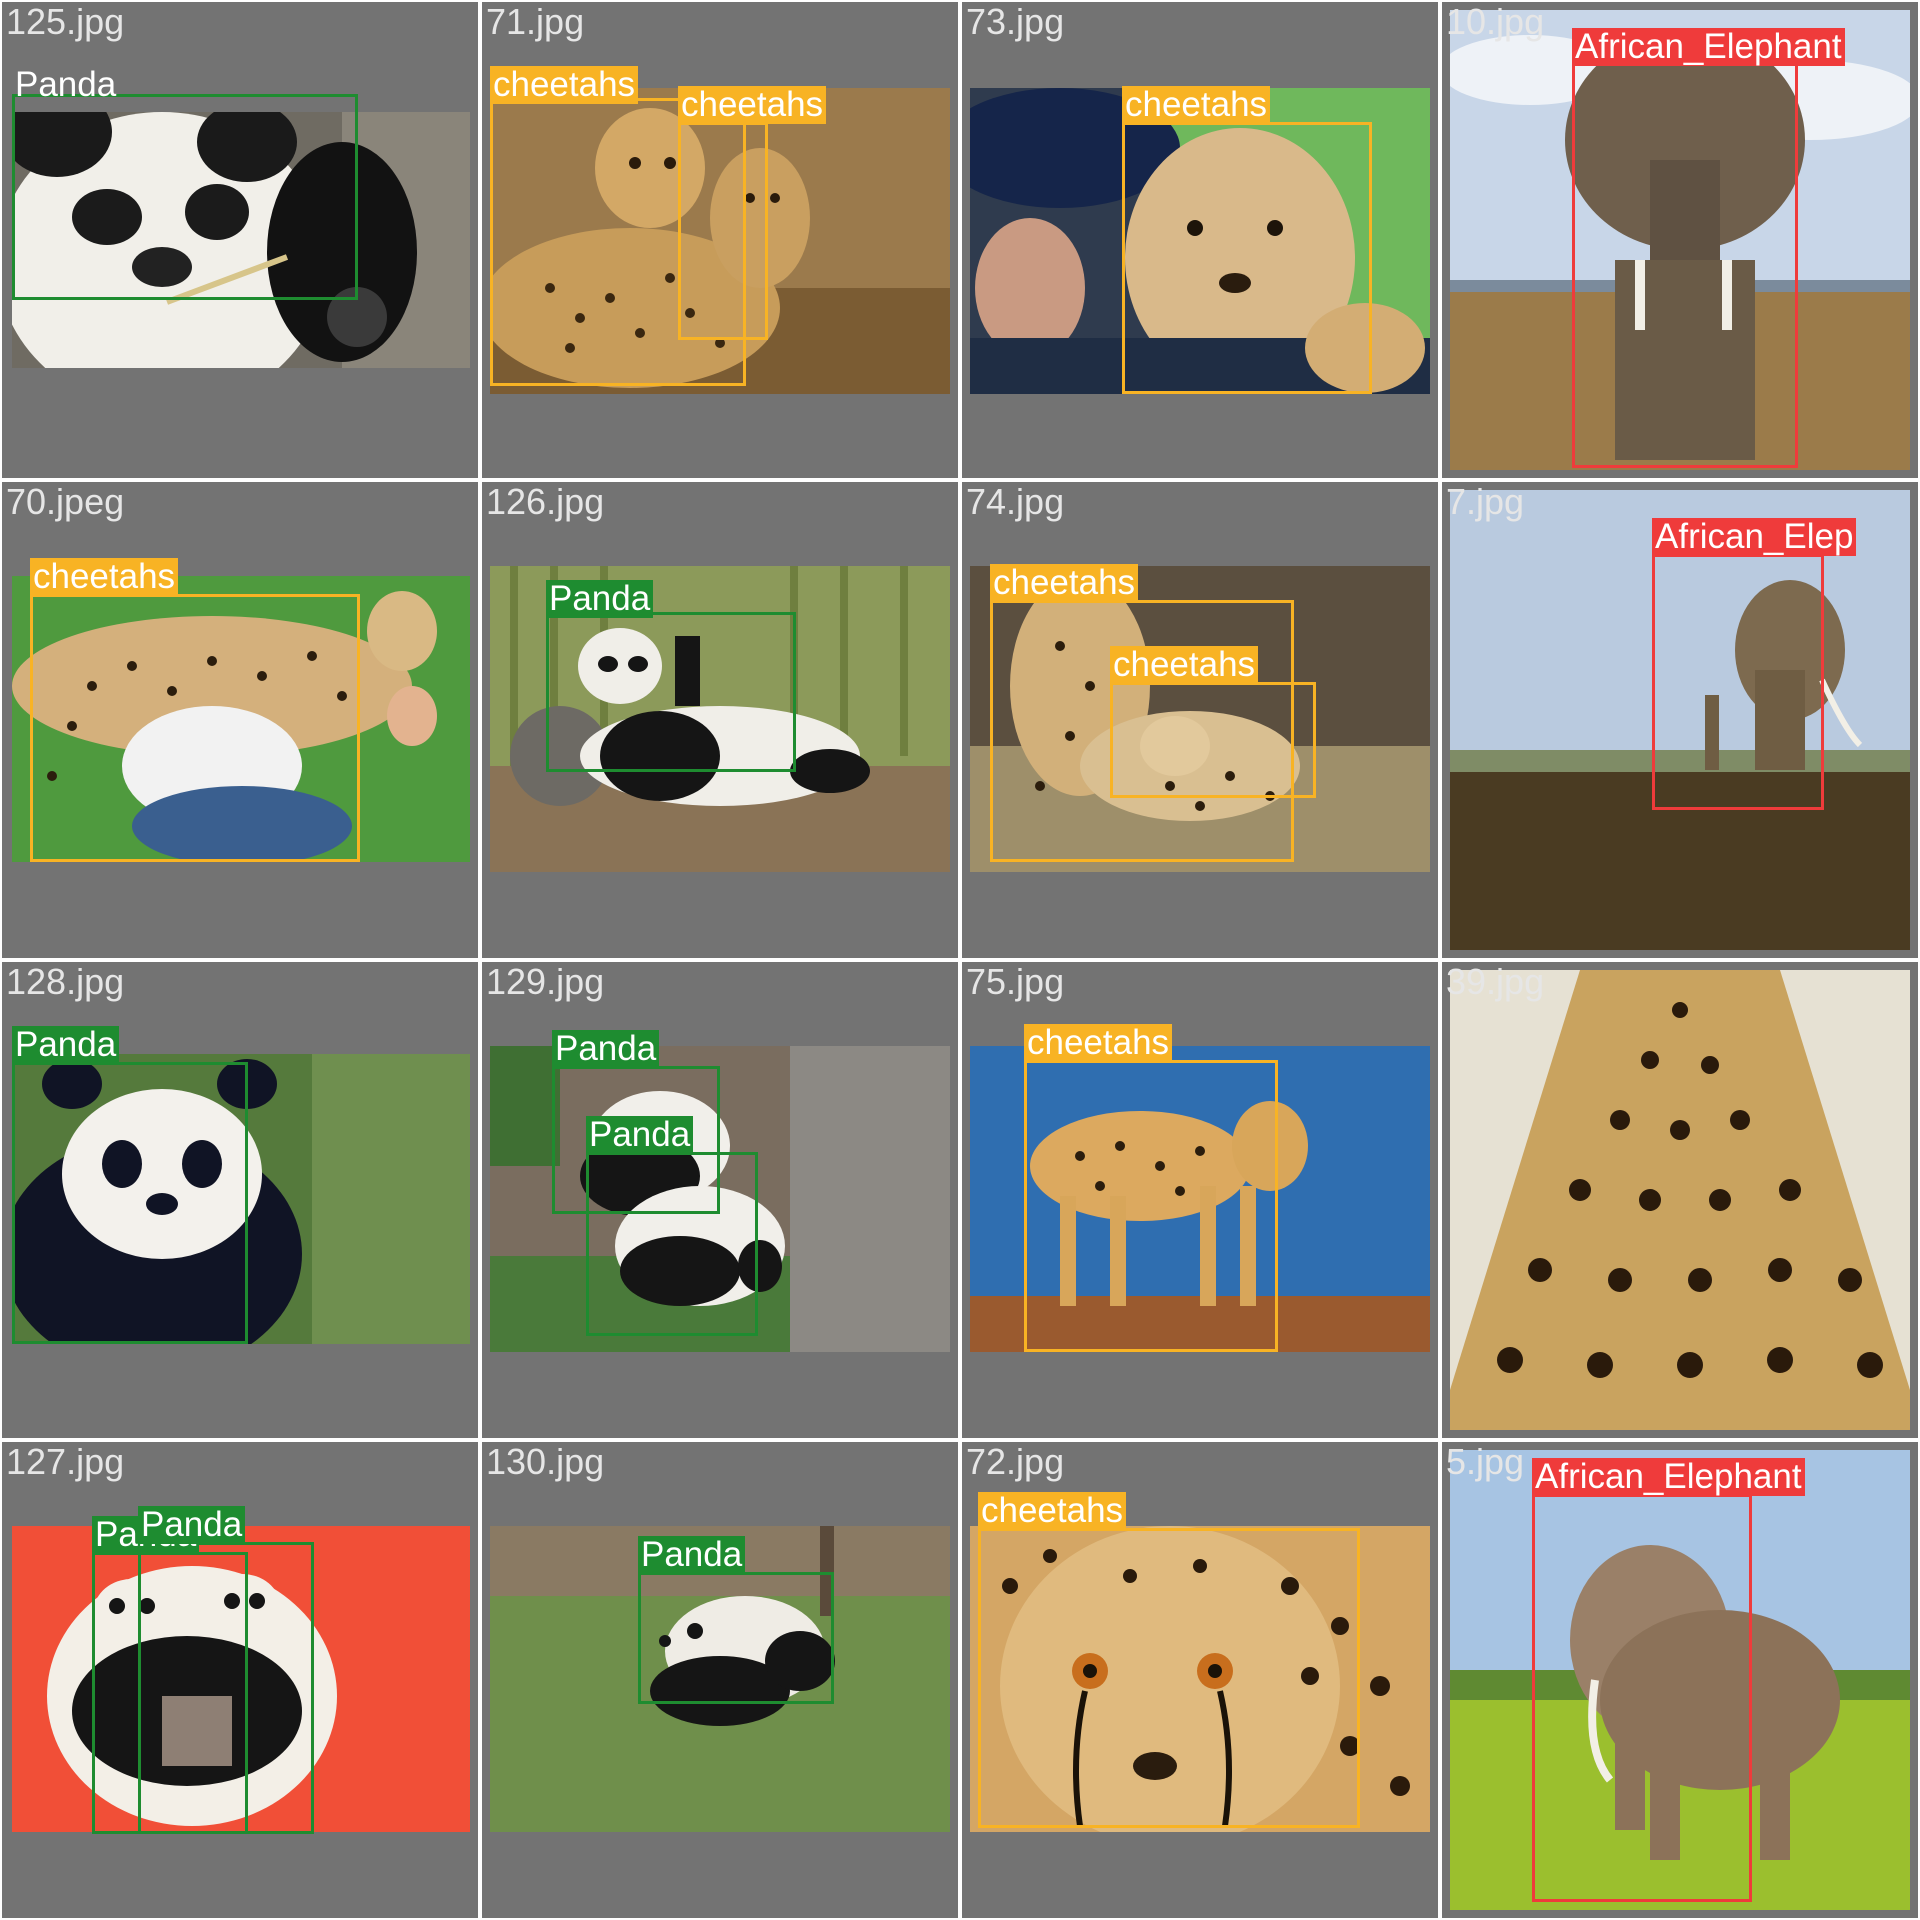 Image resolution: width=1920 pixels, height=1920 pixels. I want to click on tile-filename: 7.jpg, so click(1485, 502).